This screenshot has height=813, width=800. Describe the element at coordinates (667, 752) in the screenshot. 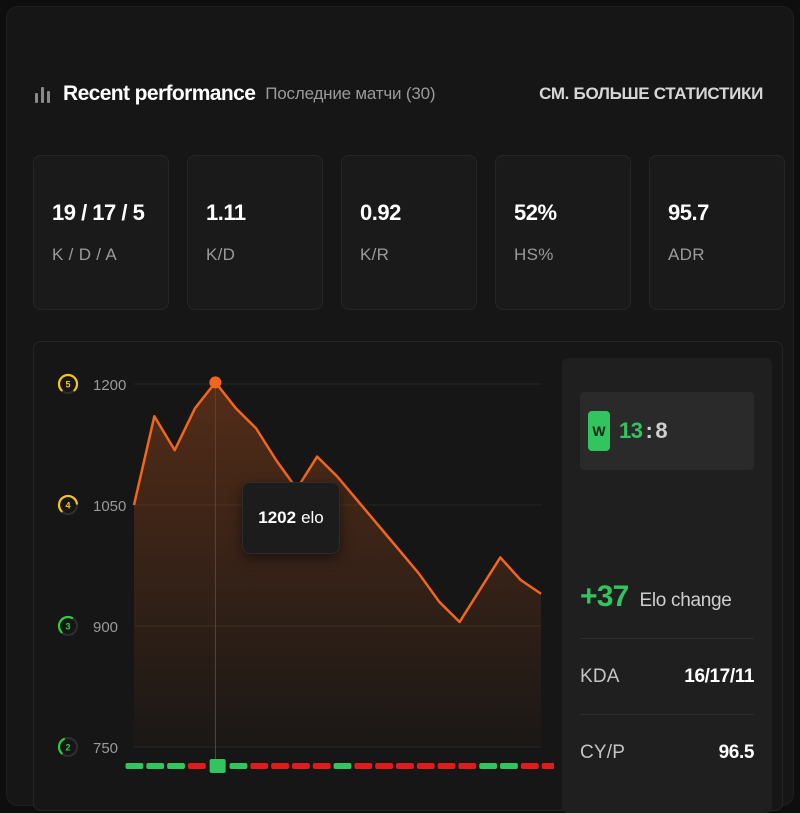

I see `adr-row: CY/P 96.5` at that location.